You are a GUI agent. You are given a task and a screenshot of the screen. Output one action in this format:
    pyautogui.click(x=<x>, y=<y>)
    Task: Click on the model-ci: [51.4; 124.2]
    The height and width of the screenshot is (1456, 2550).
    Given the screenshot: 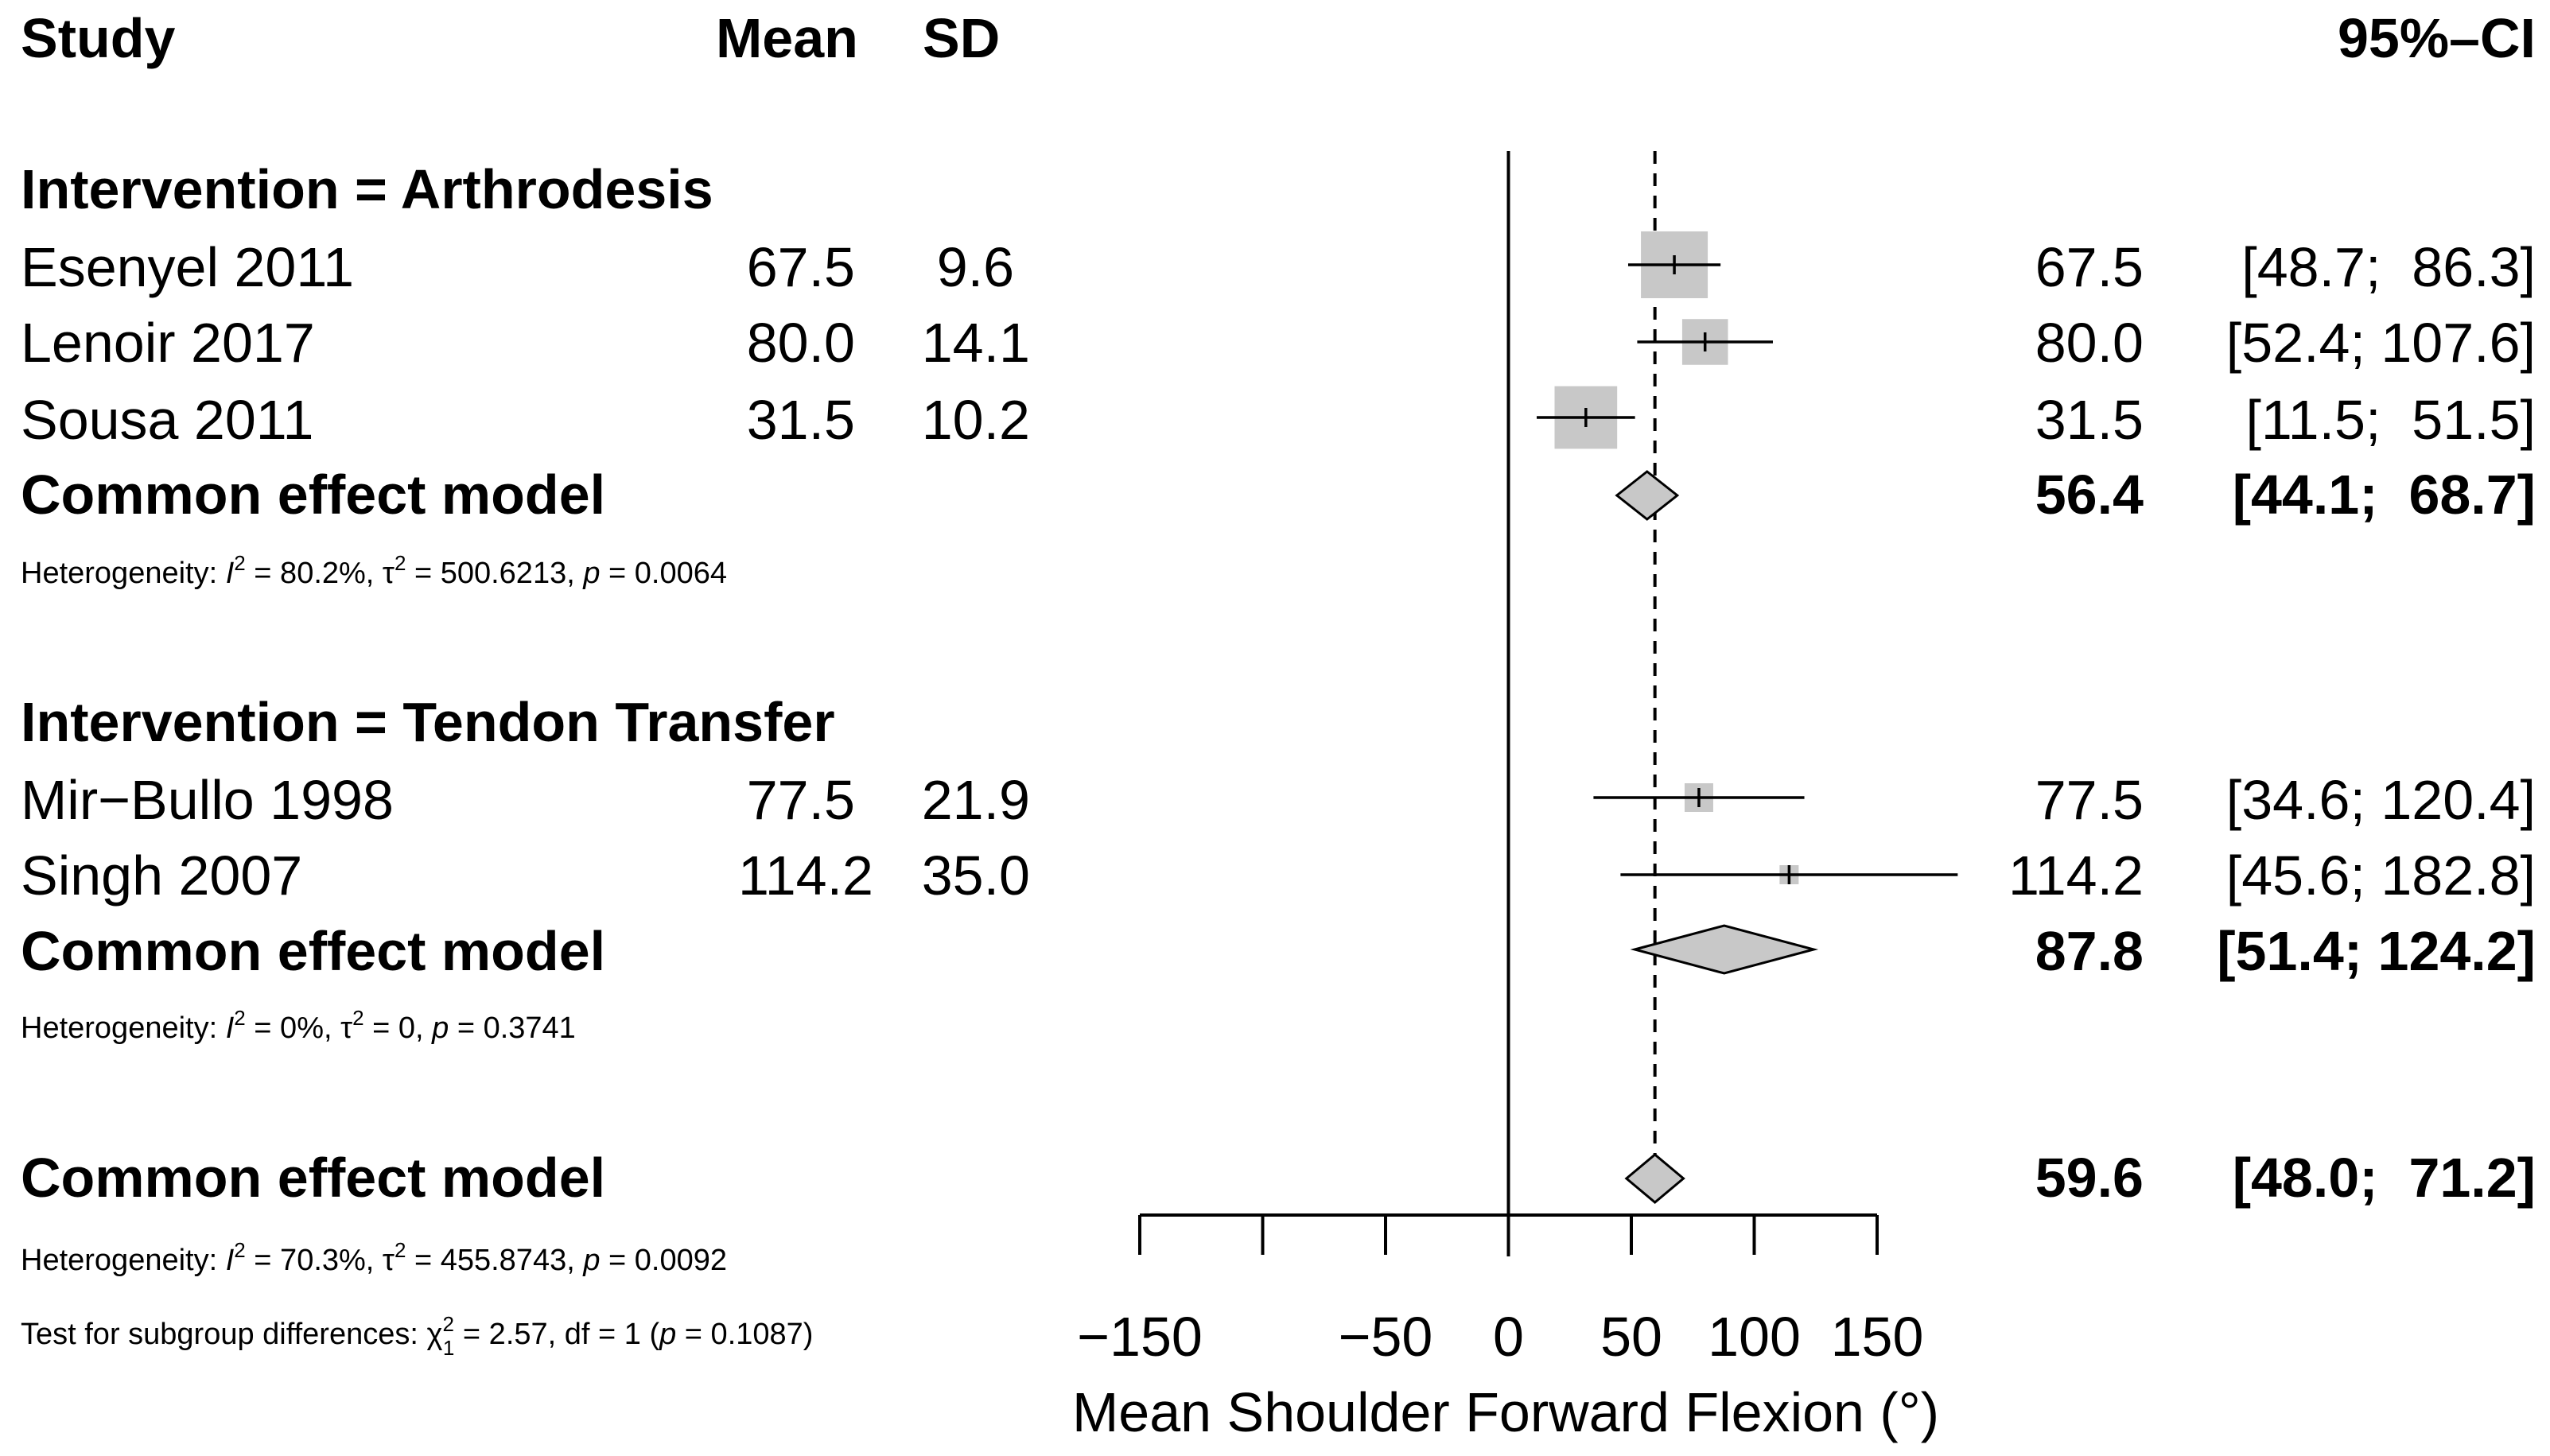 What is the action you would take?
    pyautogui.click(x=2376, y=951)
    